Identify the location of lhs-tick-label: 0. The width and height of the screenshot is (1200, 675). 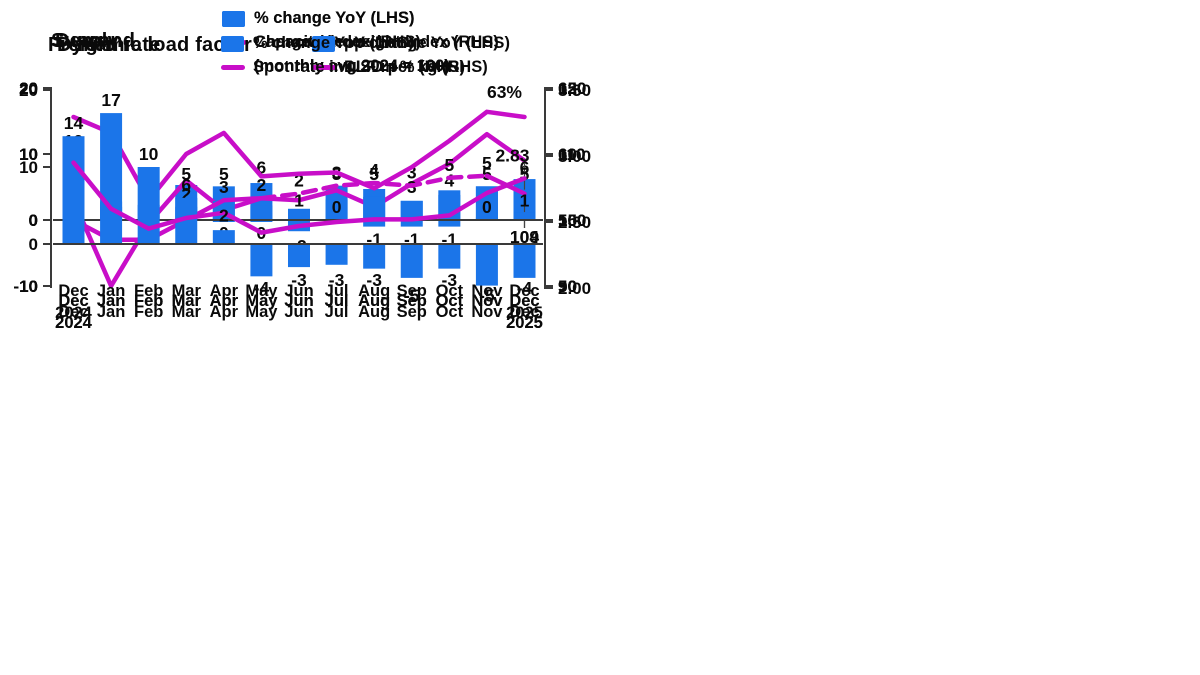
(33, 220).